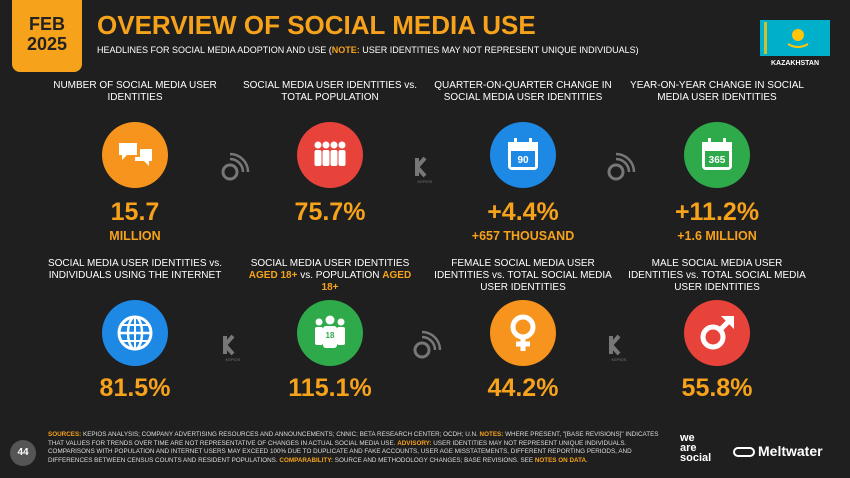 Image resolution: width=850 pixels, height=478 pixels. I want to click on we-are-social-logo: we are social, so click(696, 448).